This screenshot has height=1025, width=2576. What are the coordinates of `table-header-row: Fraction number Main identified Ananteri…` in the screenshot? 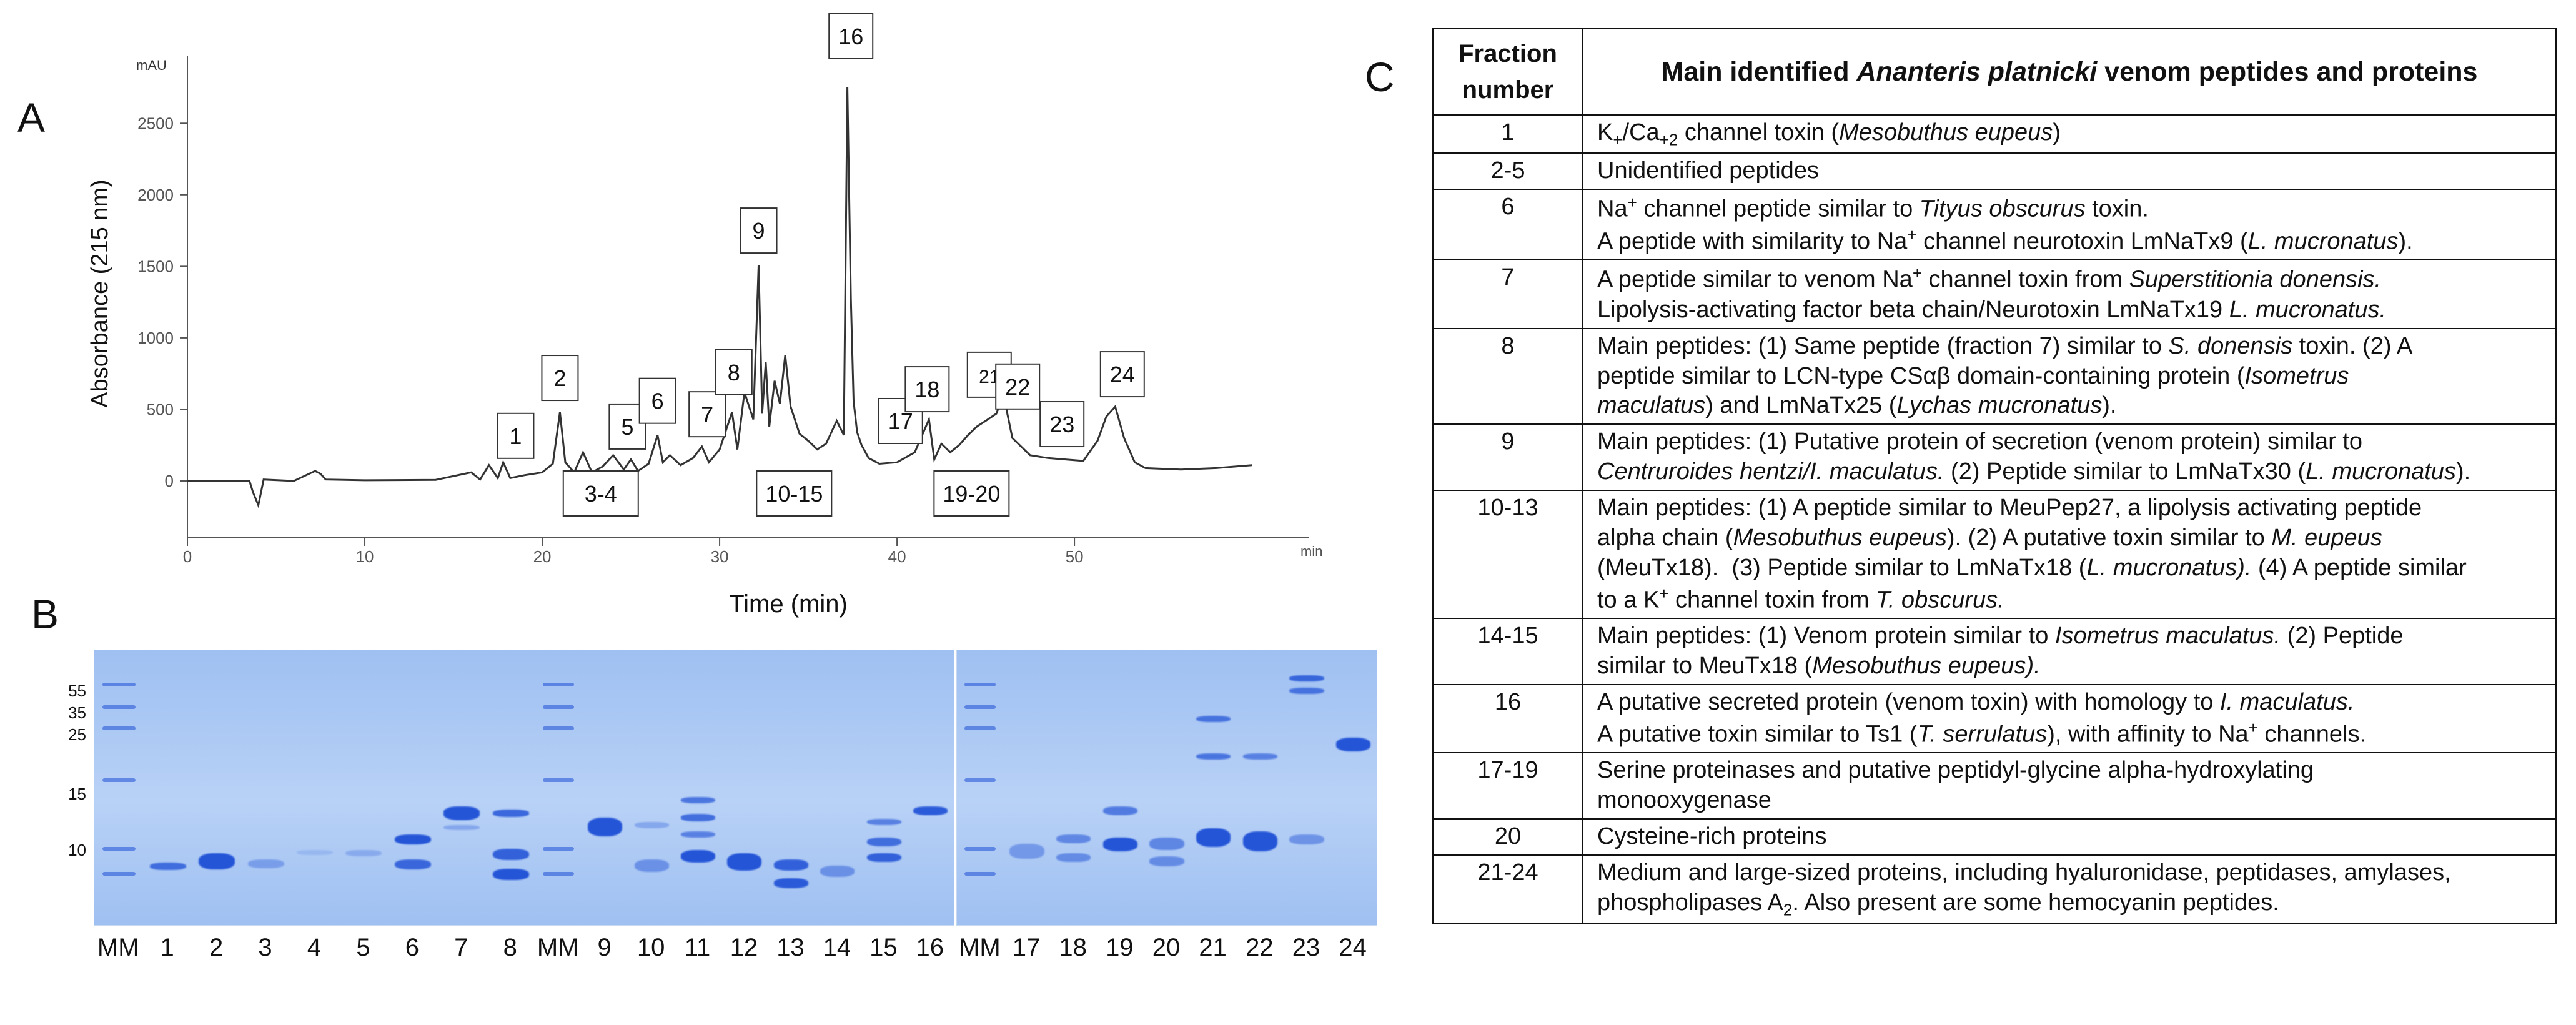 It's located at (1994, 72).